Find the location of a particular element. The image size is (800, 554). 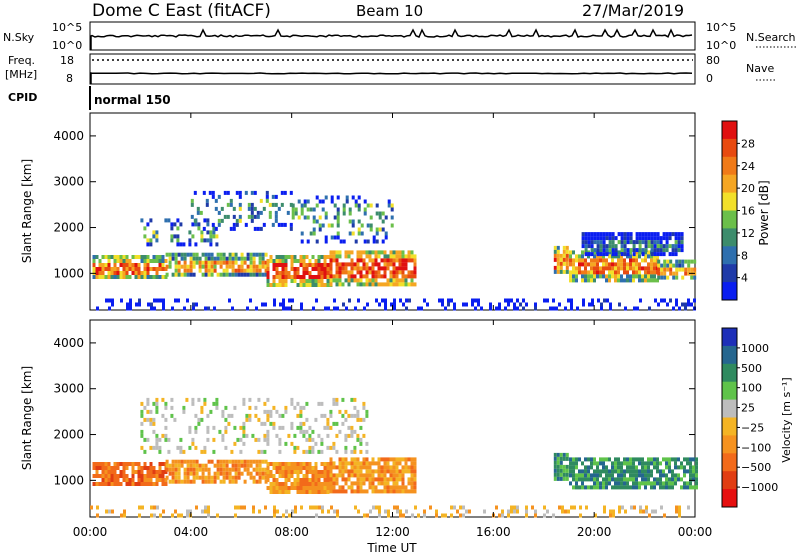

colorbar-tick-label: 25 is located at coordinates (748, 408).